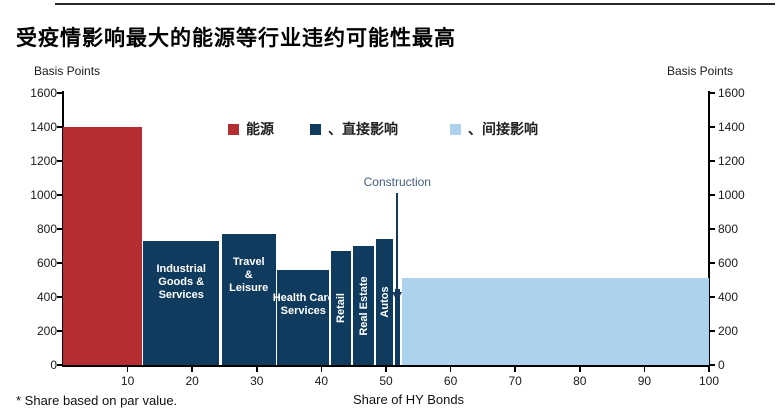  What do you see at coordinates (46, 263) in the screenshot?
I see `y-tick-label-left: 600` at bounding box center [46, 263].